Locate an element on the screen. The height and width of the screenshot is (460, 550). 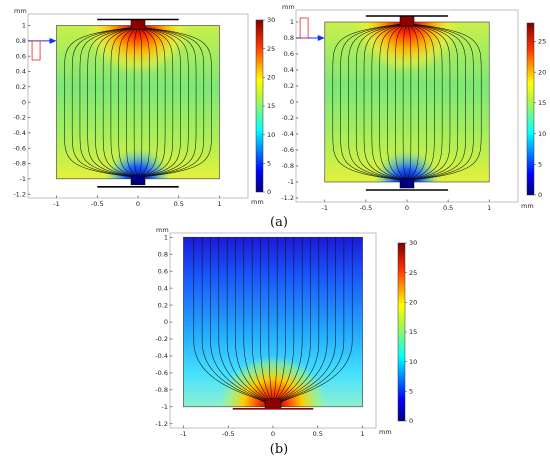
y-tick-label: -0.4 is located at coordinates (287, 134).